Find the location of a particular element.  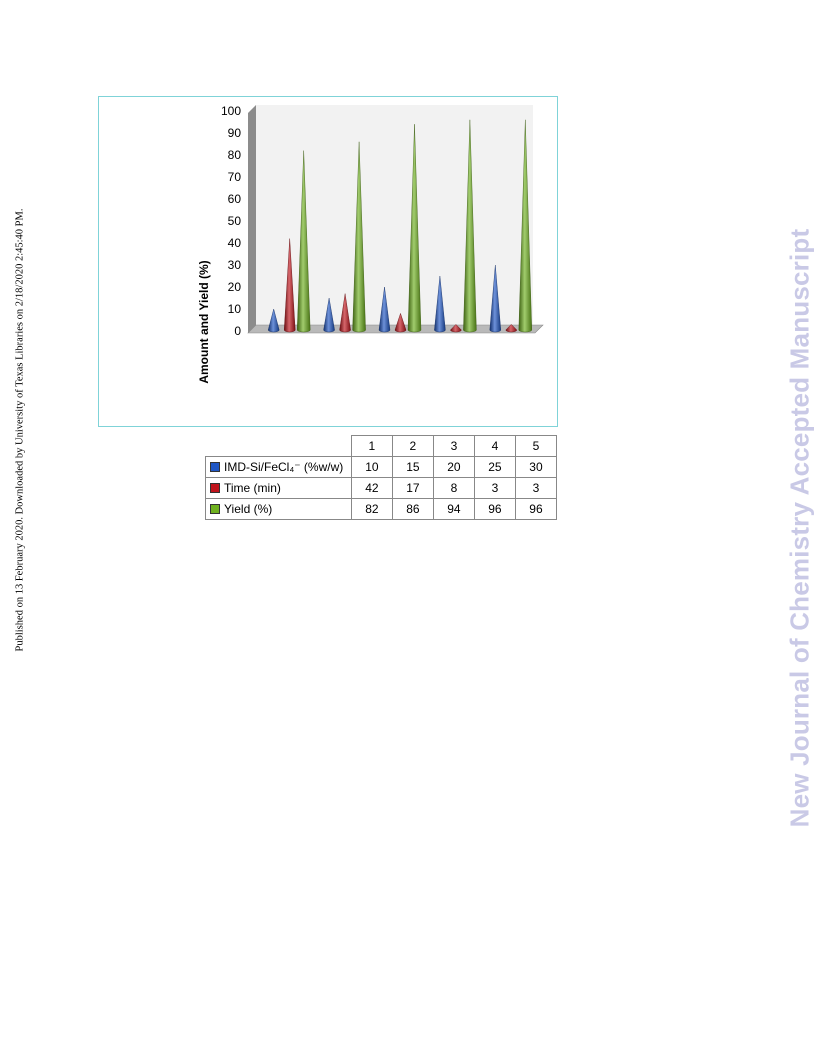

legend-label: IMD-Si/FeCl₄⁻ (%w/w) is located at coordinates (284, 467).